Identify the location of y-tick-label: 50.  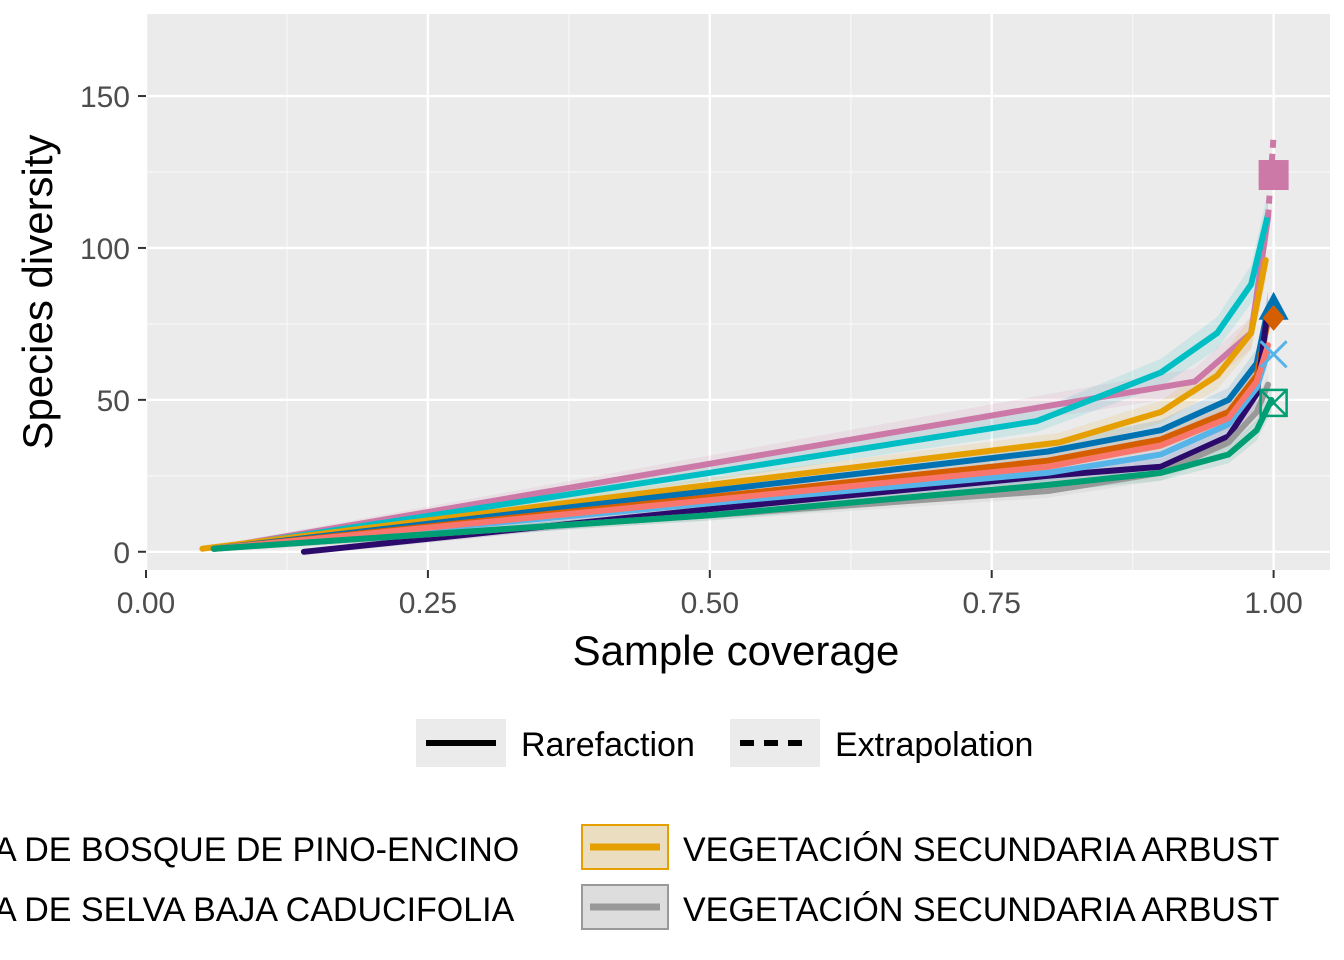
(113, 401).